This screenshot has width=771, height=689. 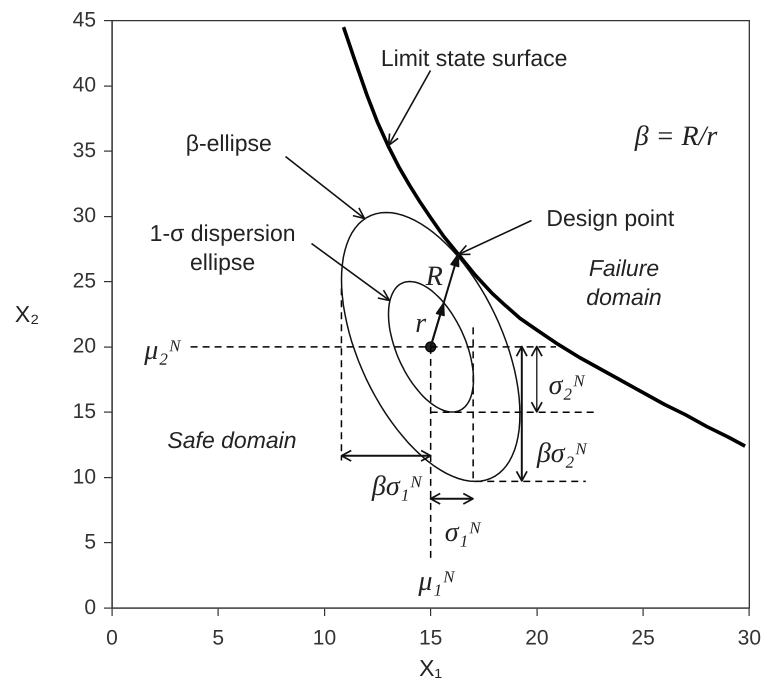 I want to click on x-tick-label: 0, so click(x=112, y=638).